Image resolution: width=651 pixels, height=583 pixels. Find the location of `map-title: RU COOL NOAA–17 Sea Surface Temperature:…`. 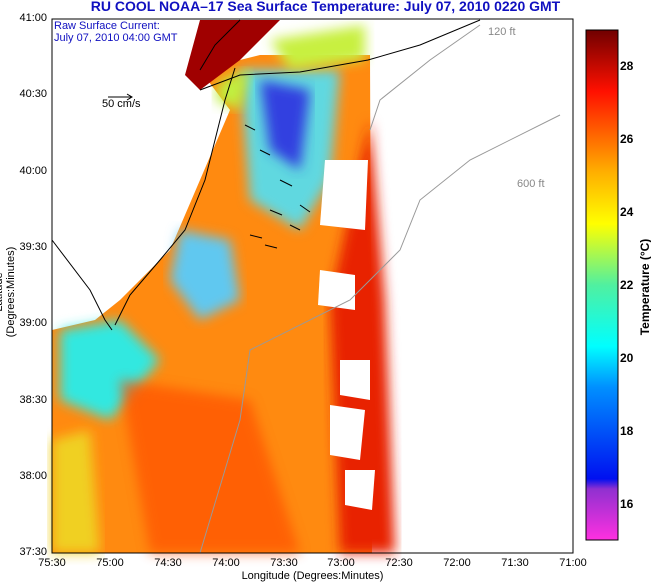

map-title: RU COOL NOAA–17 Sea Surface Temperature:… is located at coordinates (325, 7).